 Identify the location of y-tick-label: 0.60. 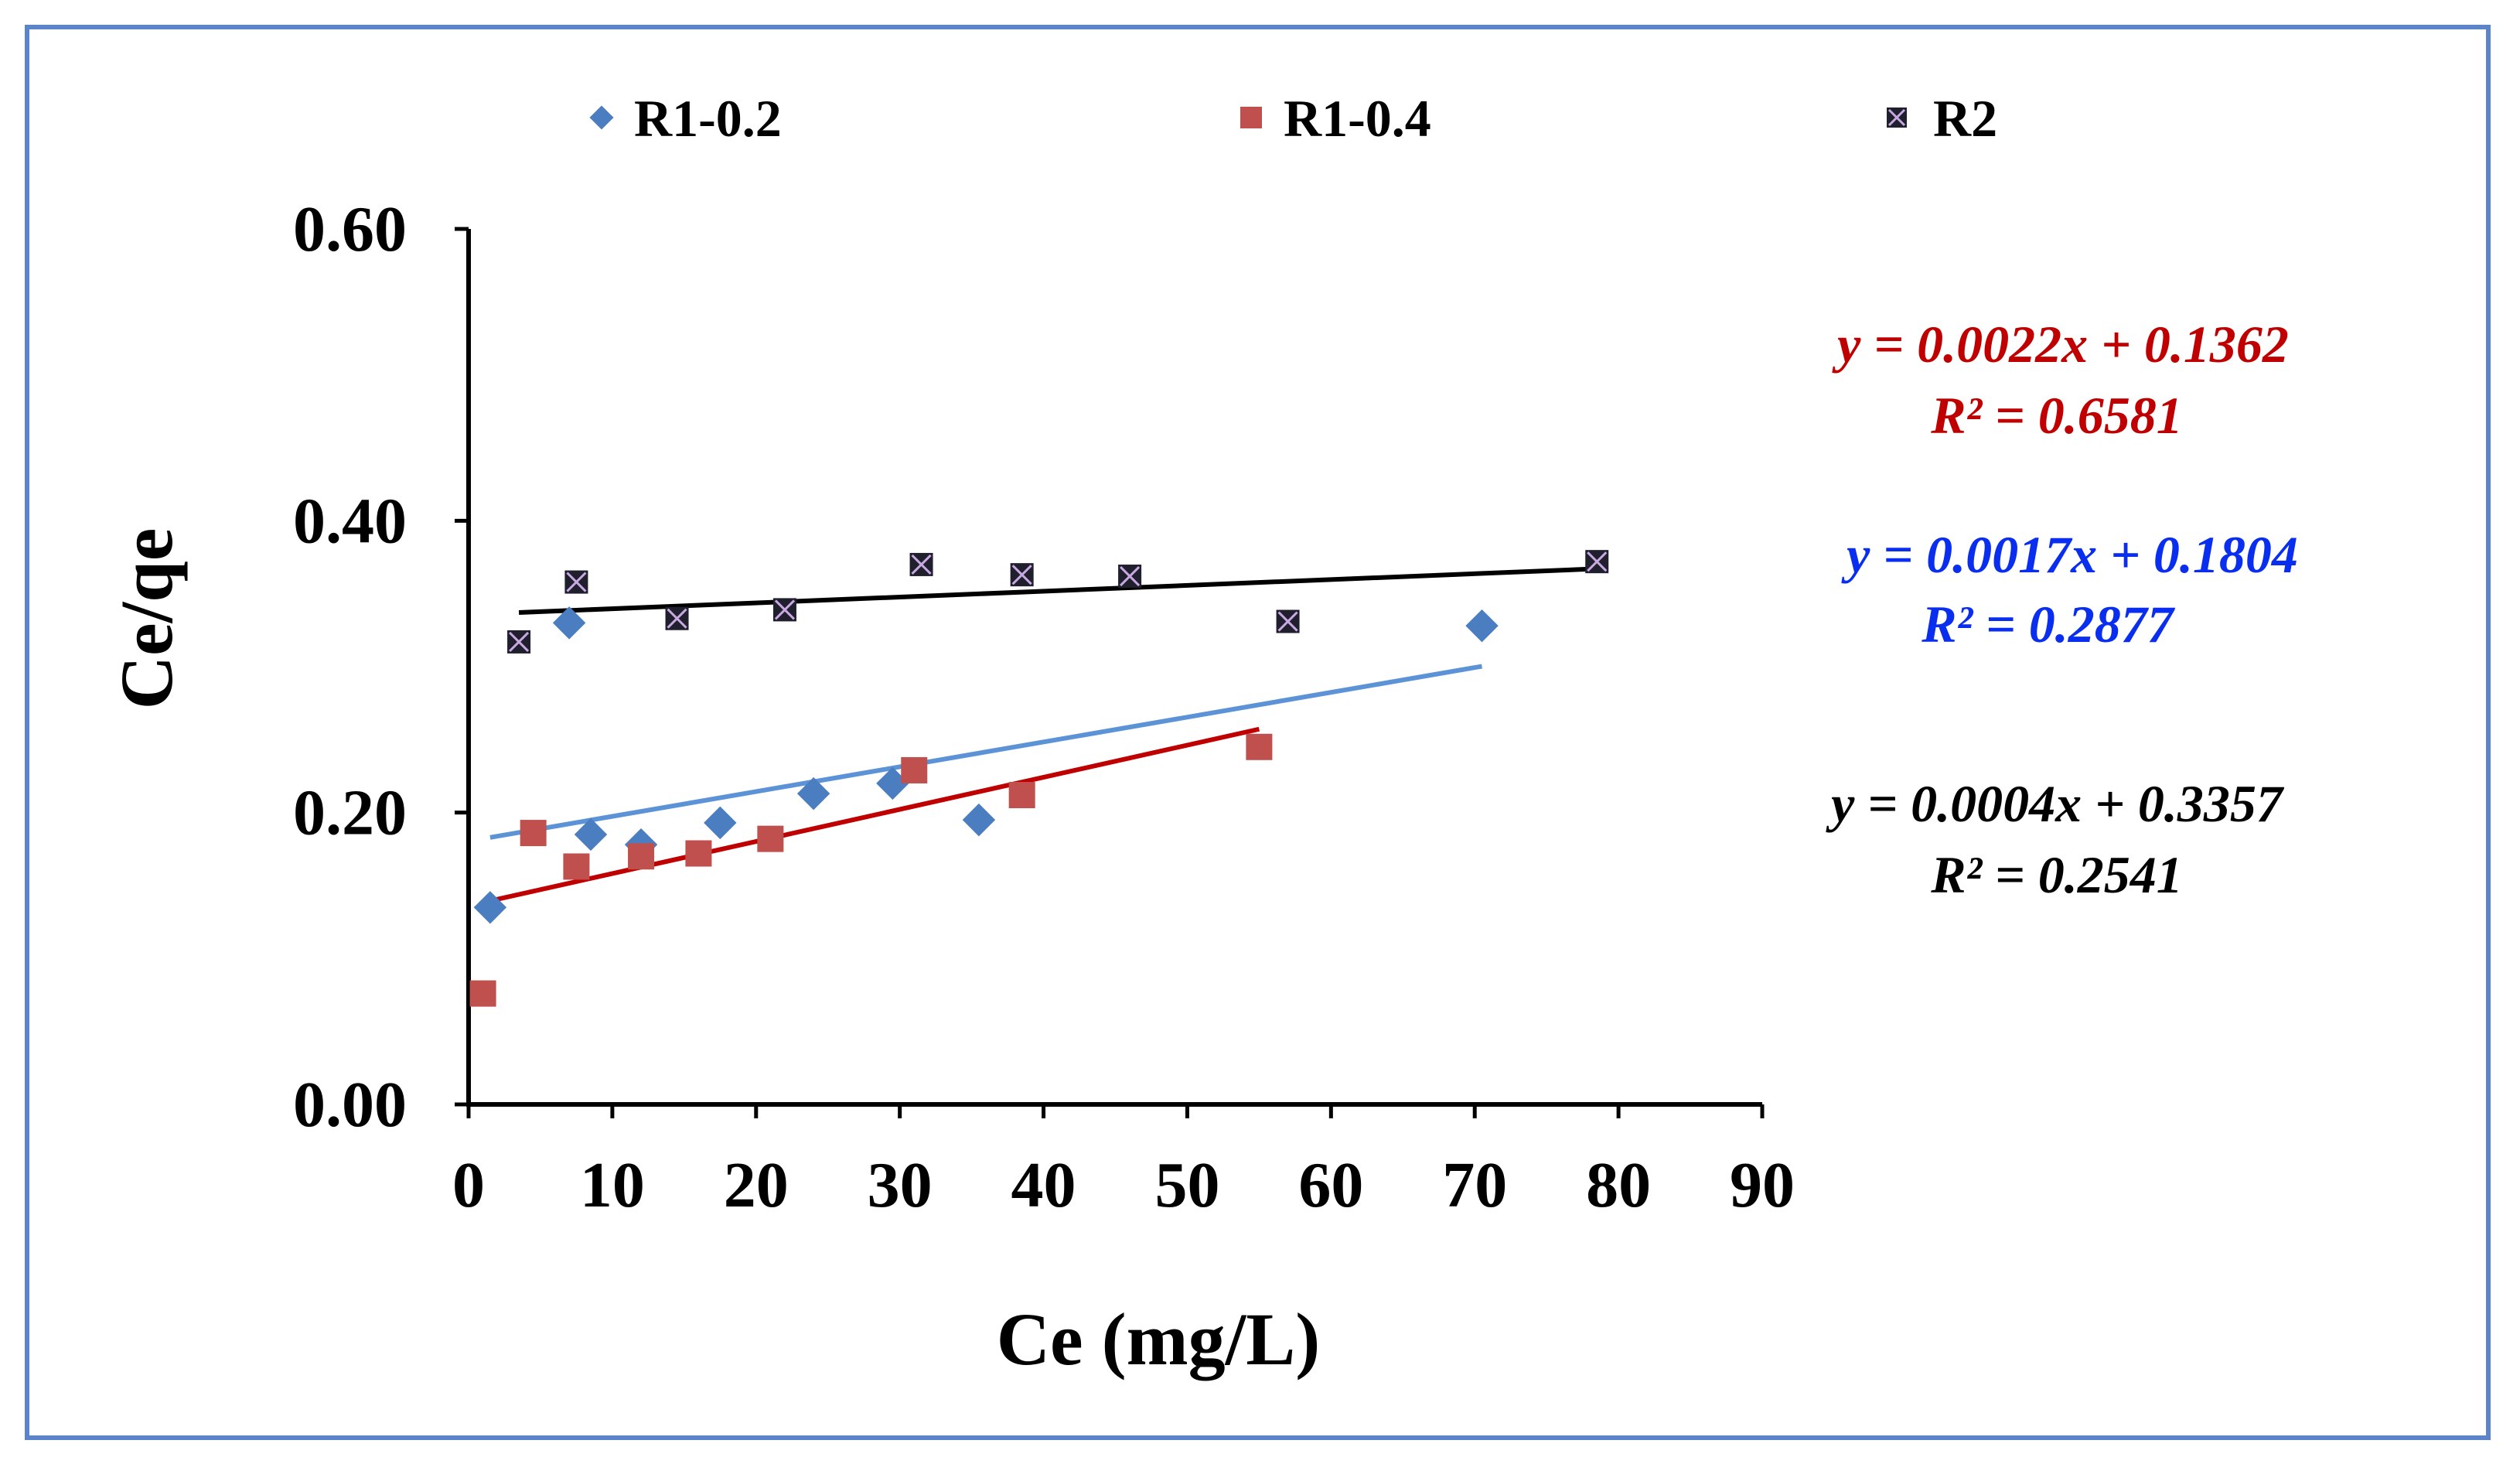
(350, 229).